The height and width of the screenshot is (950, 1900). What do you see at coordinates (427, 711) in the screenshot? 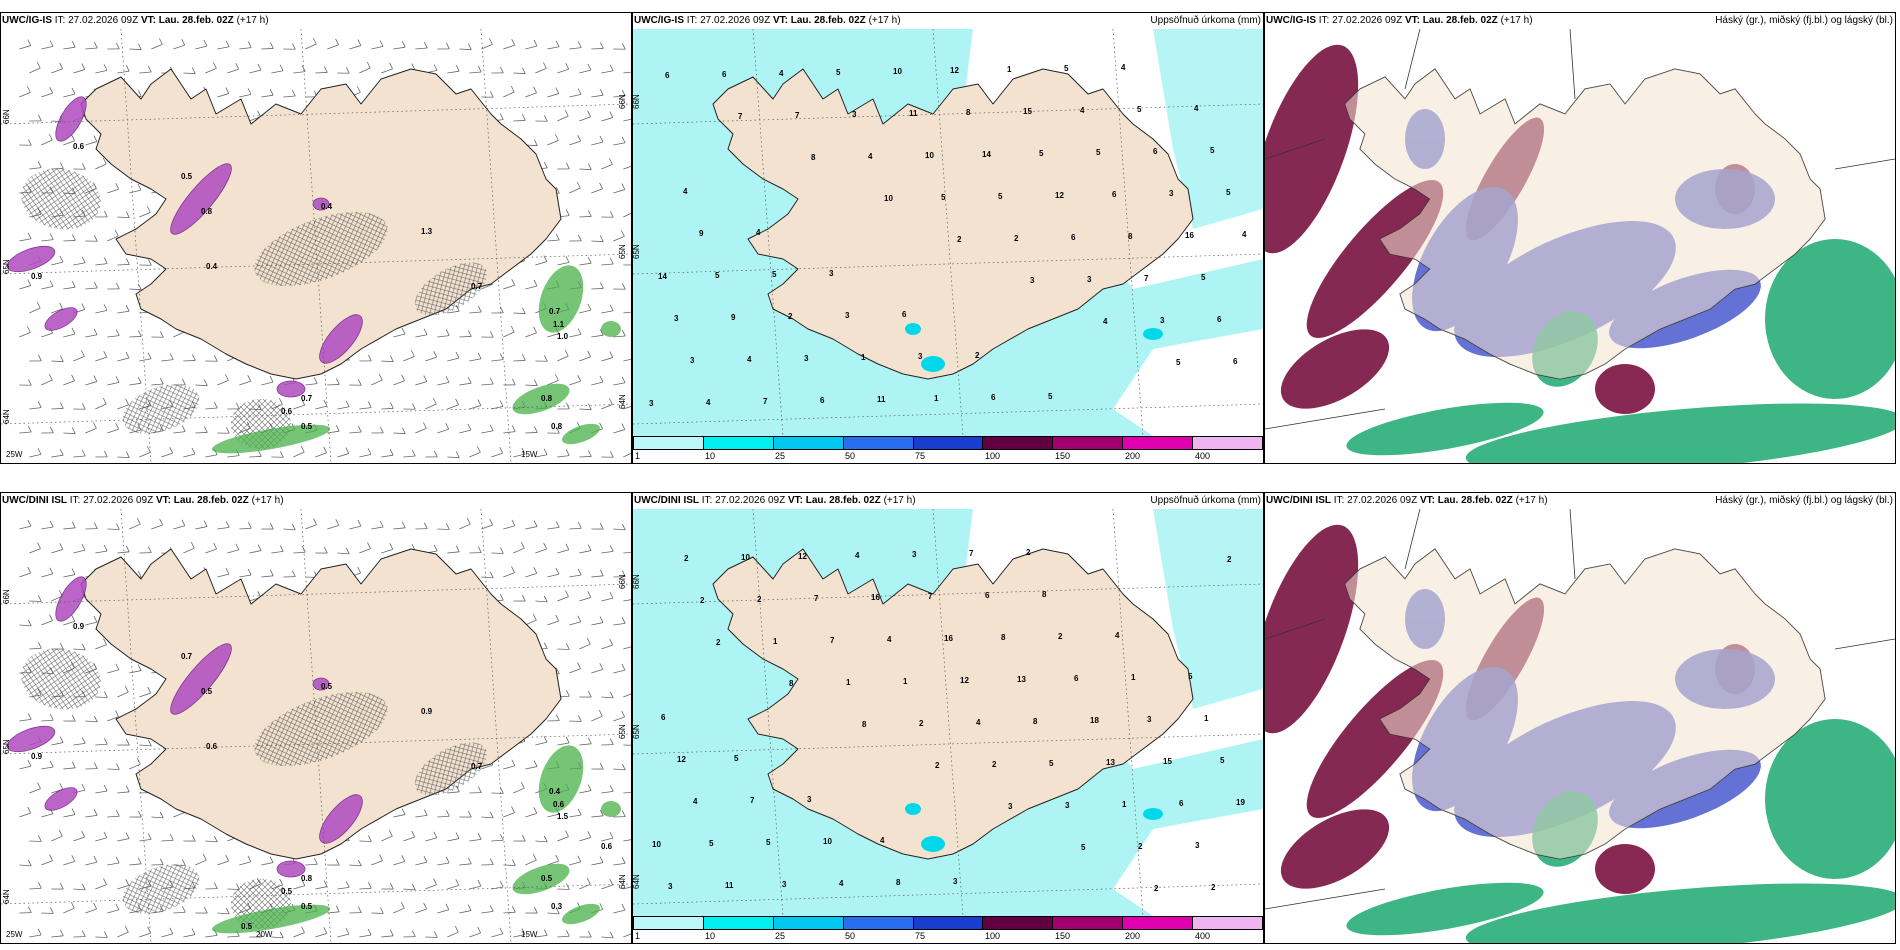
I see `precip-type-value: 0.9` at bounding box center [427, 711].